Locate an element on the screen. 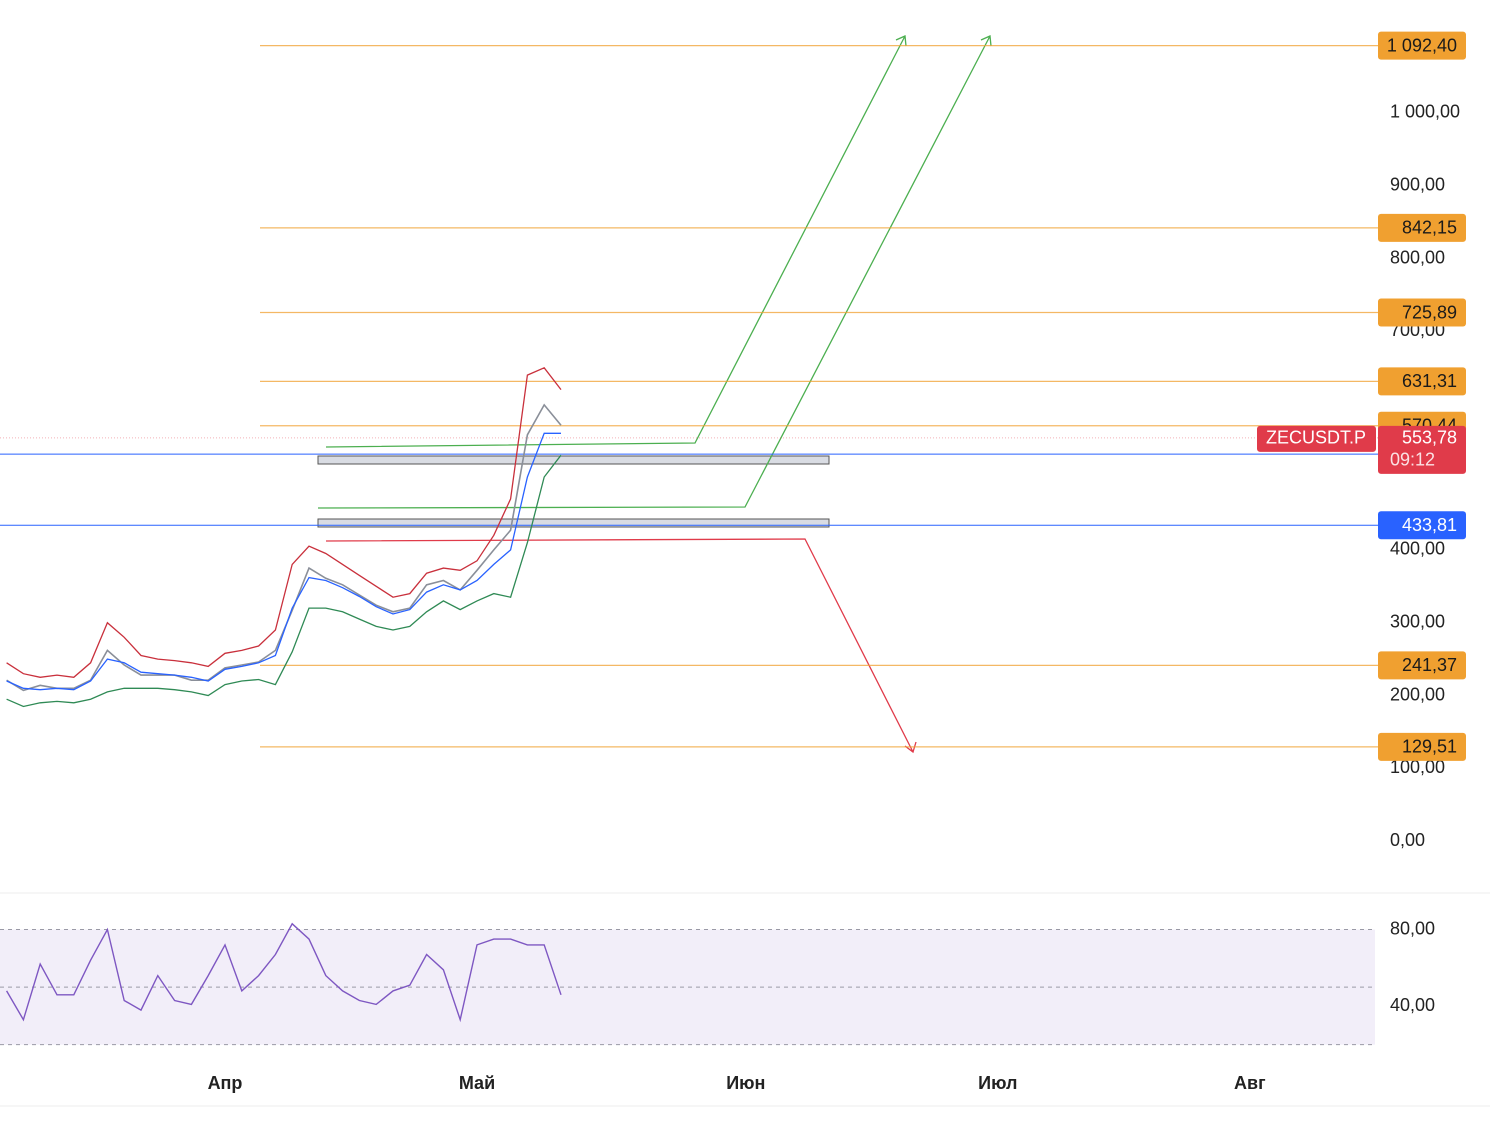 The width and height of the screenshot is (1500, 1138). rsi-line is located at coordinates (283, 972).